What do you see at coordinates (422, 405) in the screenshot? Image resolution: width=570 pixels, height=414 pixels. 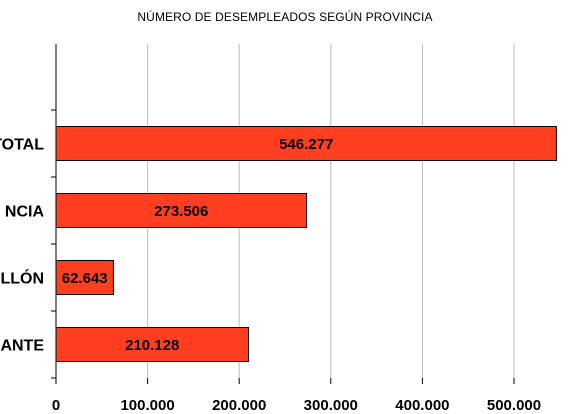 I see `x-tick-label: 400.000` at bounding box center [422, 405].